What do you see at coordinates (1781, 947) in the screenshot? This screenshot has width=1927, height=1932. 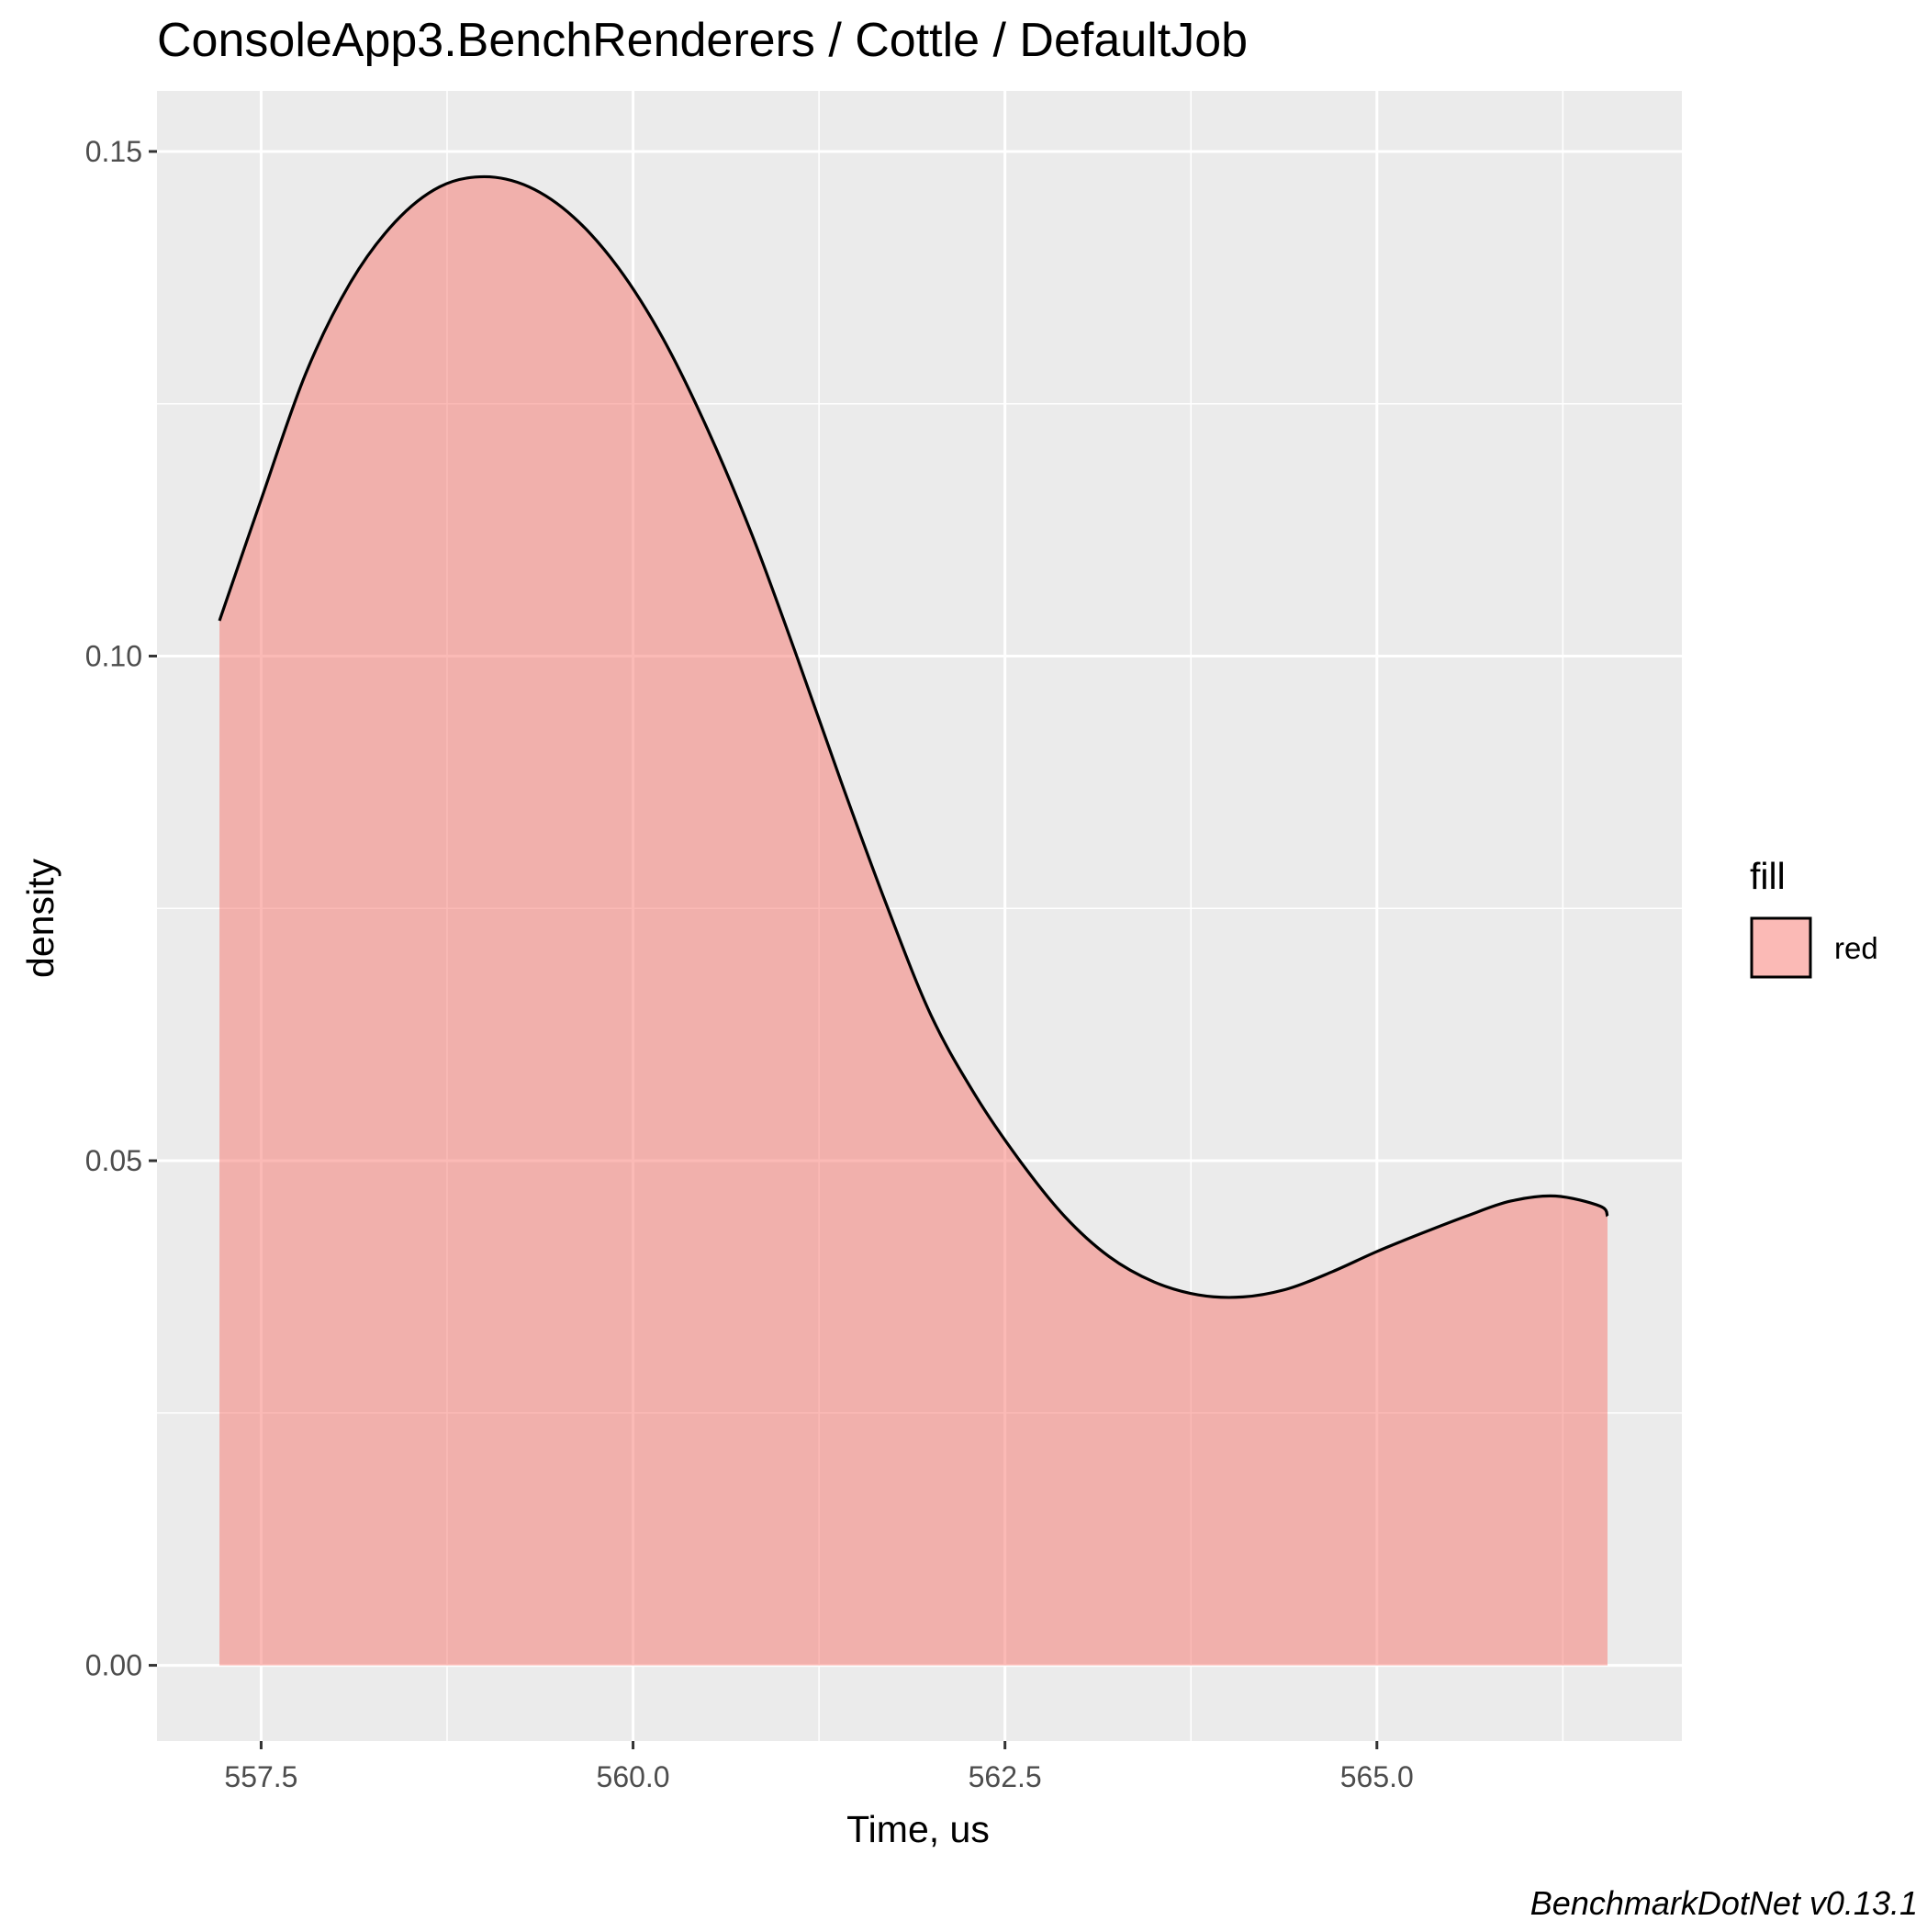 I see `legend-key-red` at bounding box center [1781, 947].